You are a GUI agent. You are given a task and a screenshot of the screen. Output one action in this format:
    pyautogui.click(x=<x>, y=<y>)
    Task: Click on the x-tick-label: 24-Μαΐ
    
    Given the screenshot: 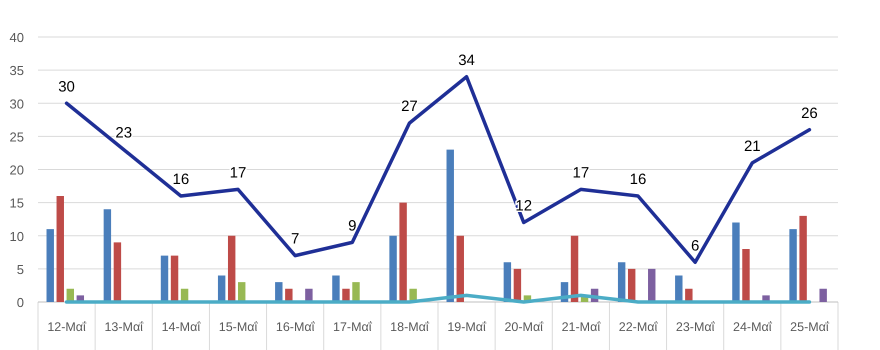 What is the action you would take?
    pyautogui.click(x=753, y=327)
    